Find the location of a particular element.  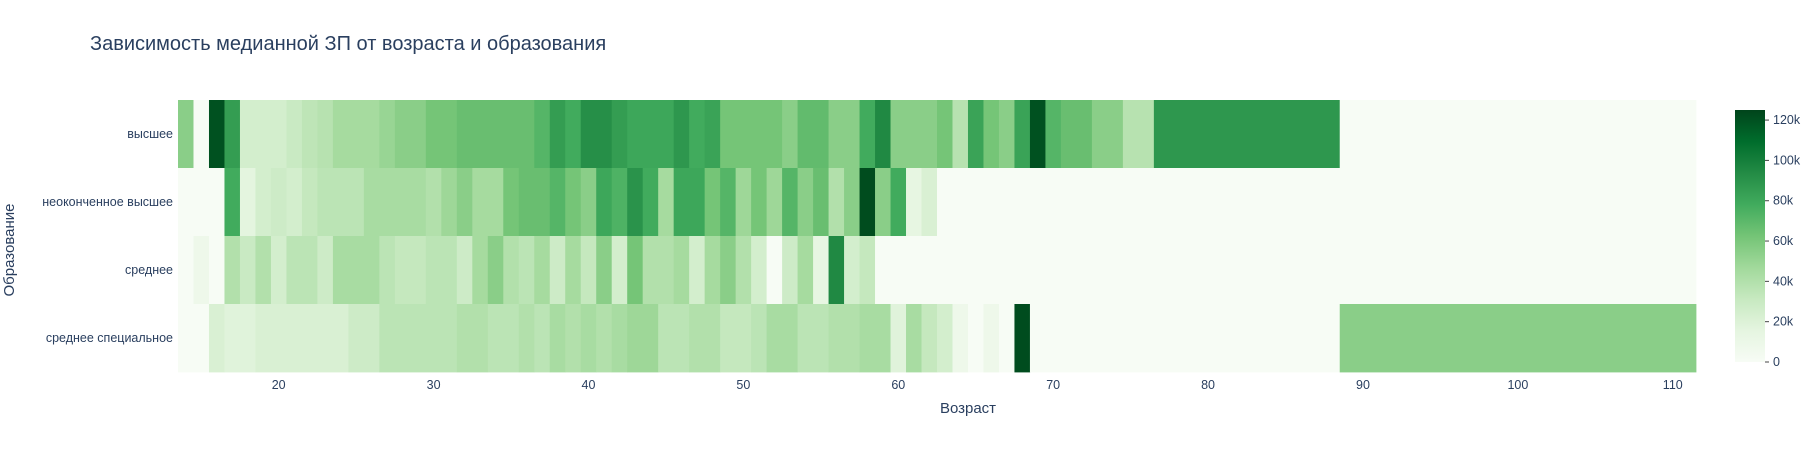

x-tick-label: 50 is located at coordinates (743, 385).